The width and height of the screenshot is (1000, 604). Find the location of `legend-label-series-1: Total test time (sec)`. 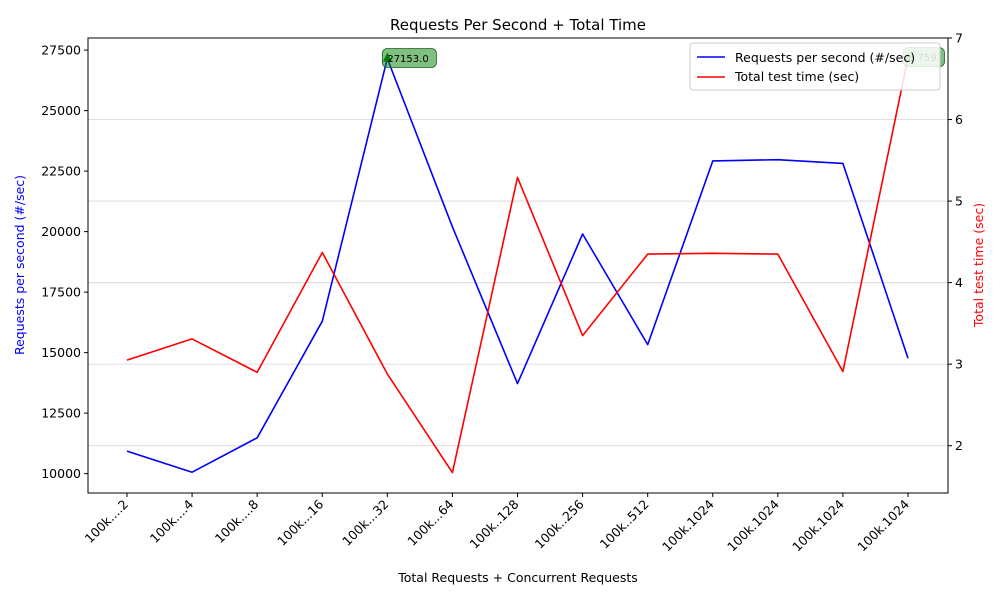

legend-label-series-1: Total test time (sec) is located at coordinates (796, 76).